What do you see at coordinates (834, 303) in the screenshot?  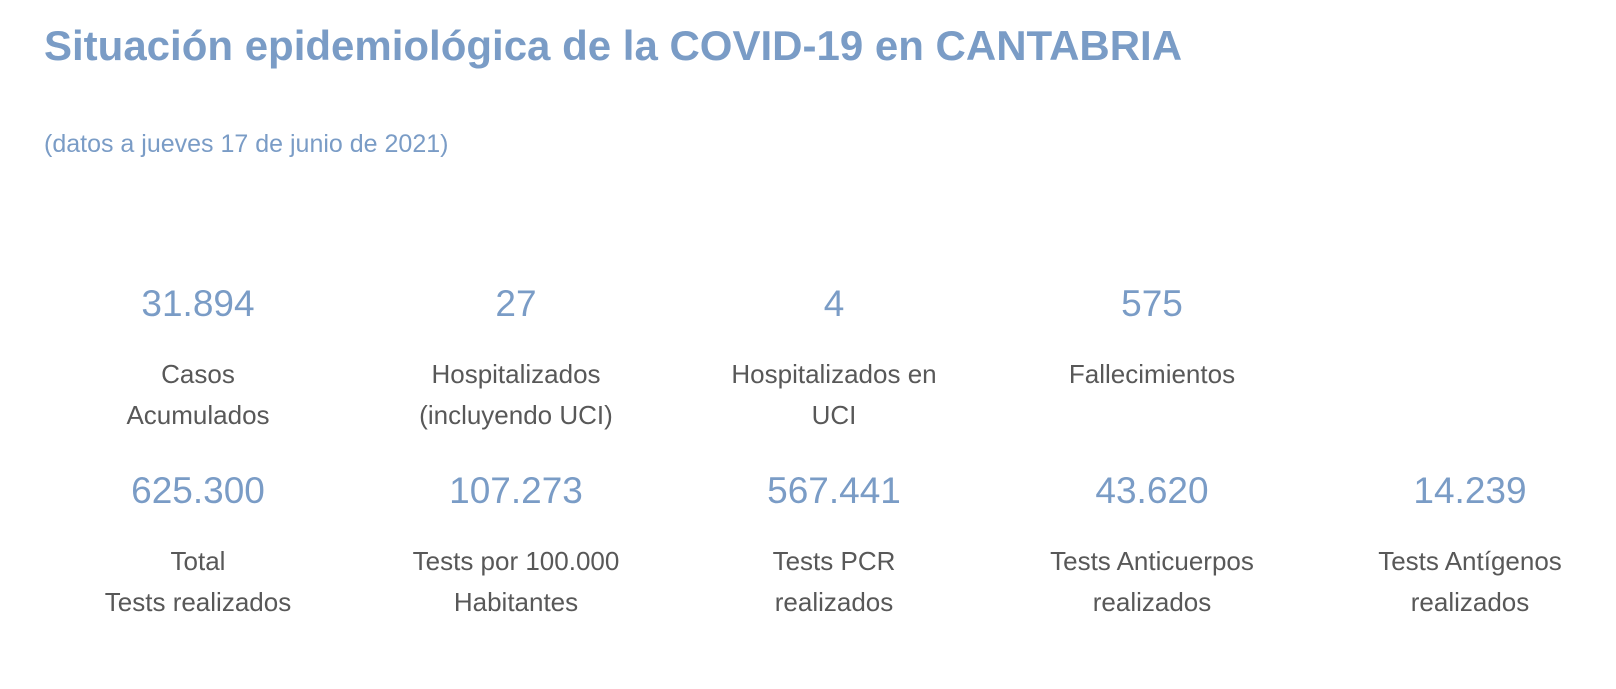 I see `stat-value: 4` at bounding box center [834, 303].